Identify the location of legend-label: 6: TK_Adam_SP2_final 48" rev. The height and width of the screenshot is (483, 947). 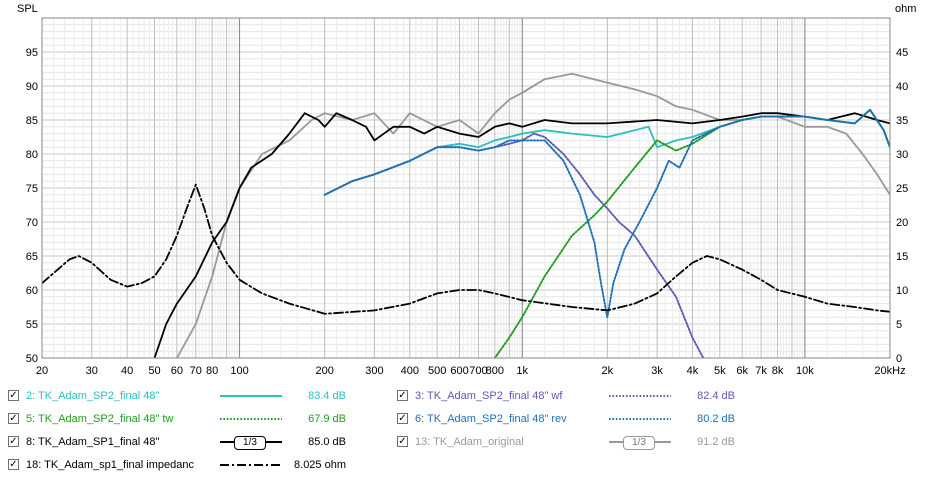
(491, 419).